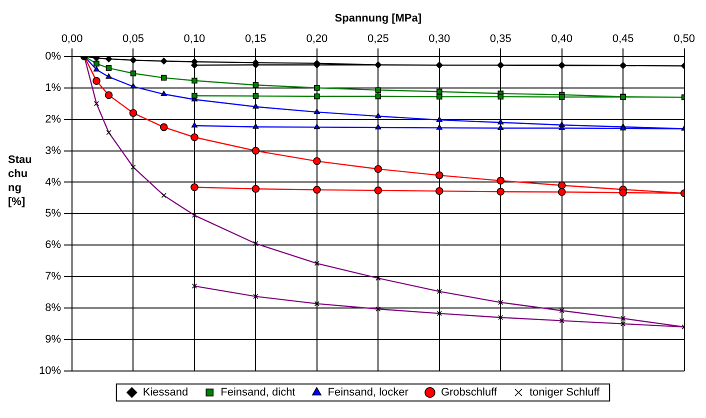 This screenshot has height=418, width=706. I want to click on x-tick-label: 0,45, so click(623, 38).